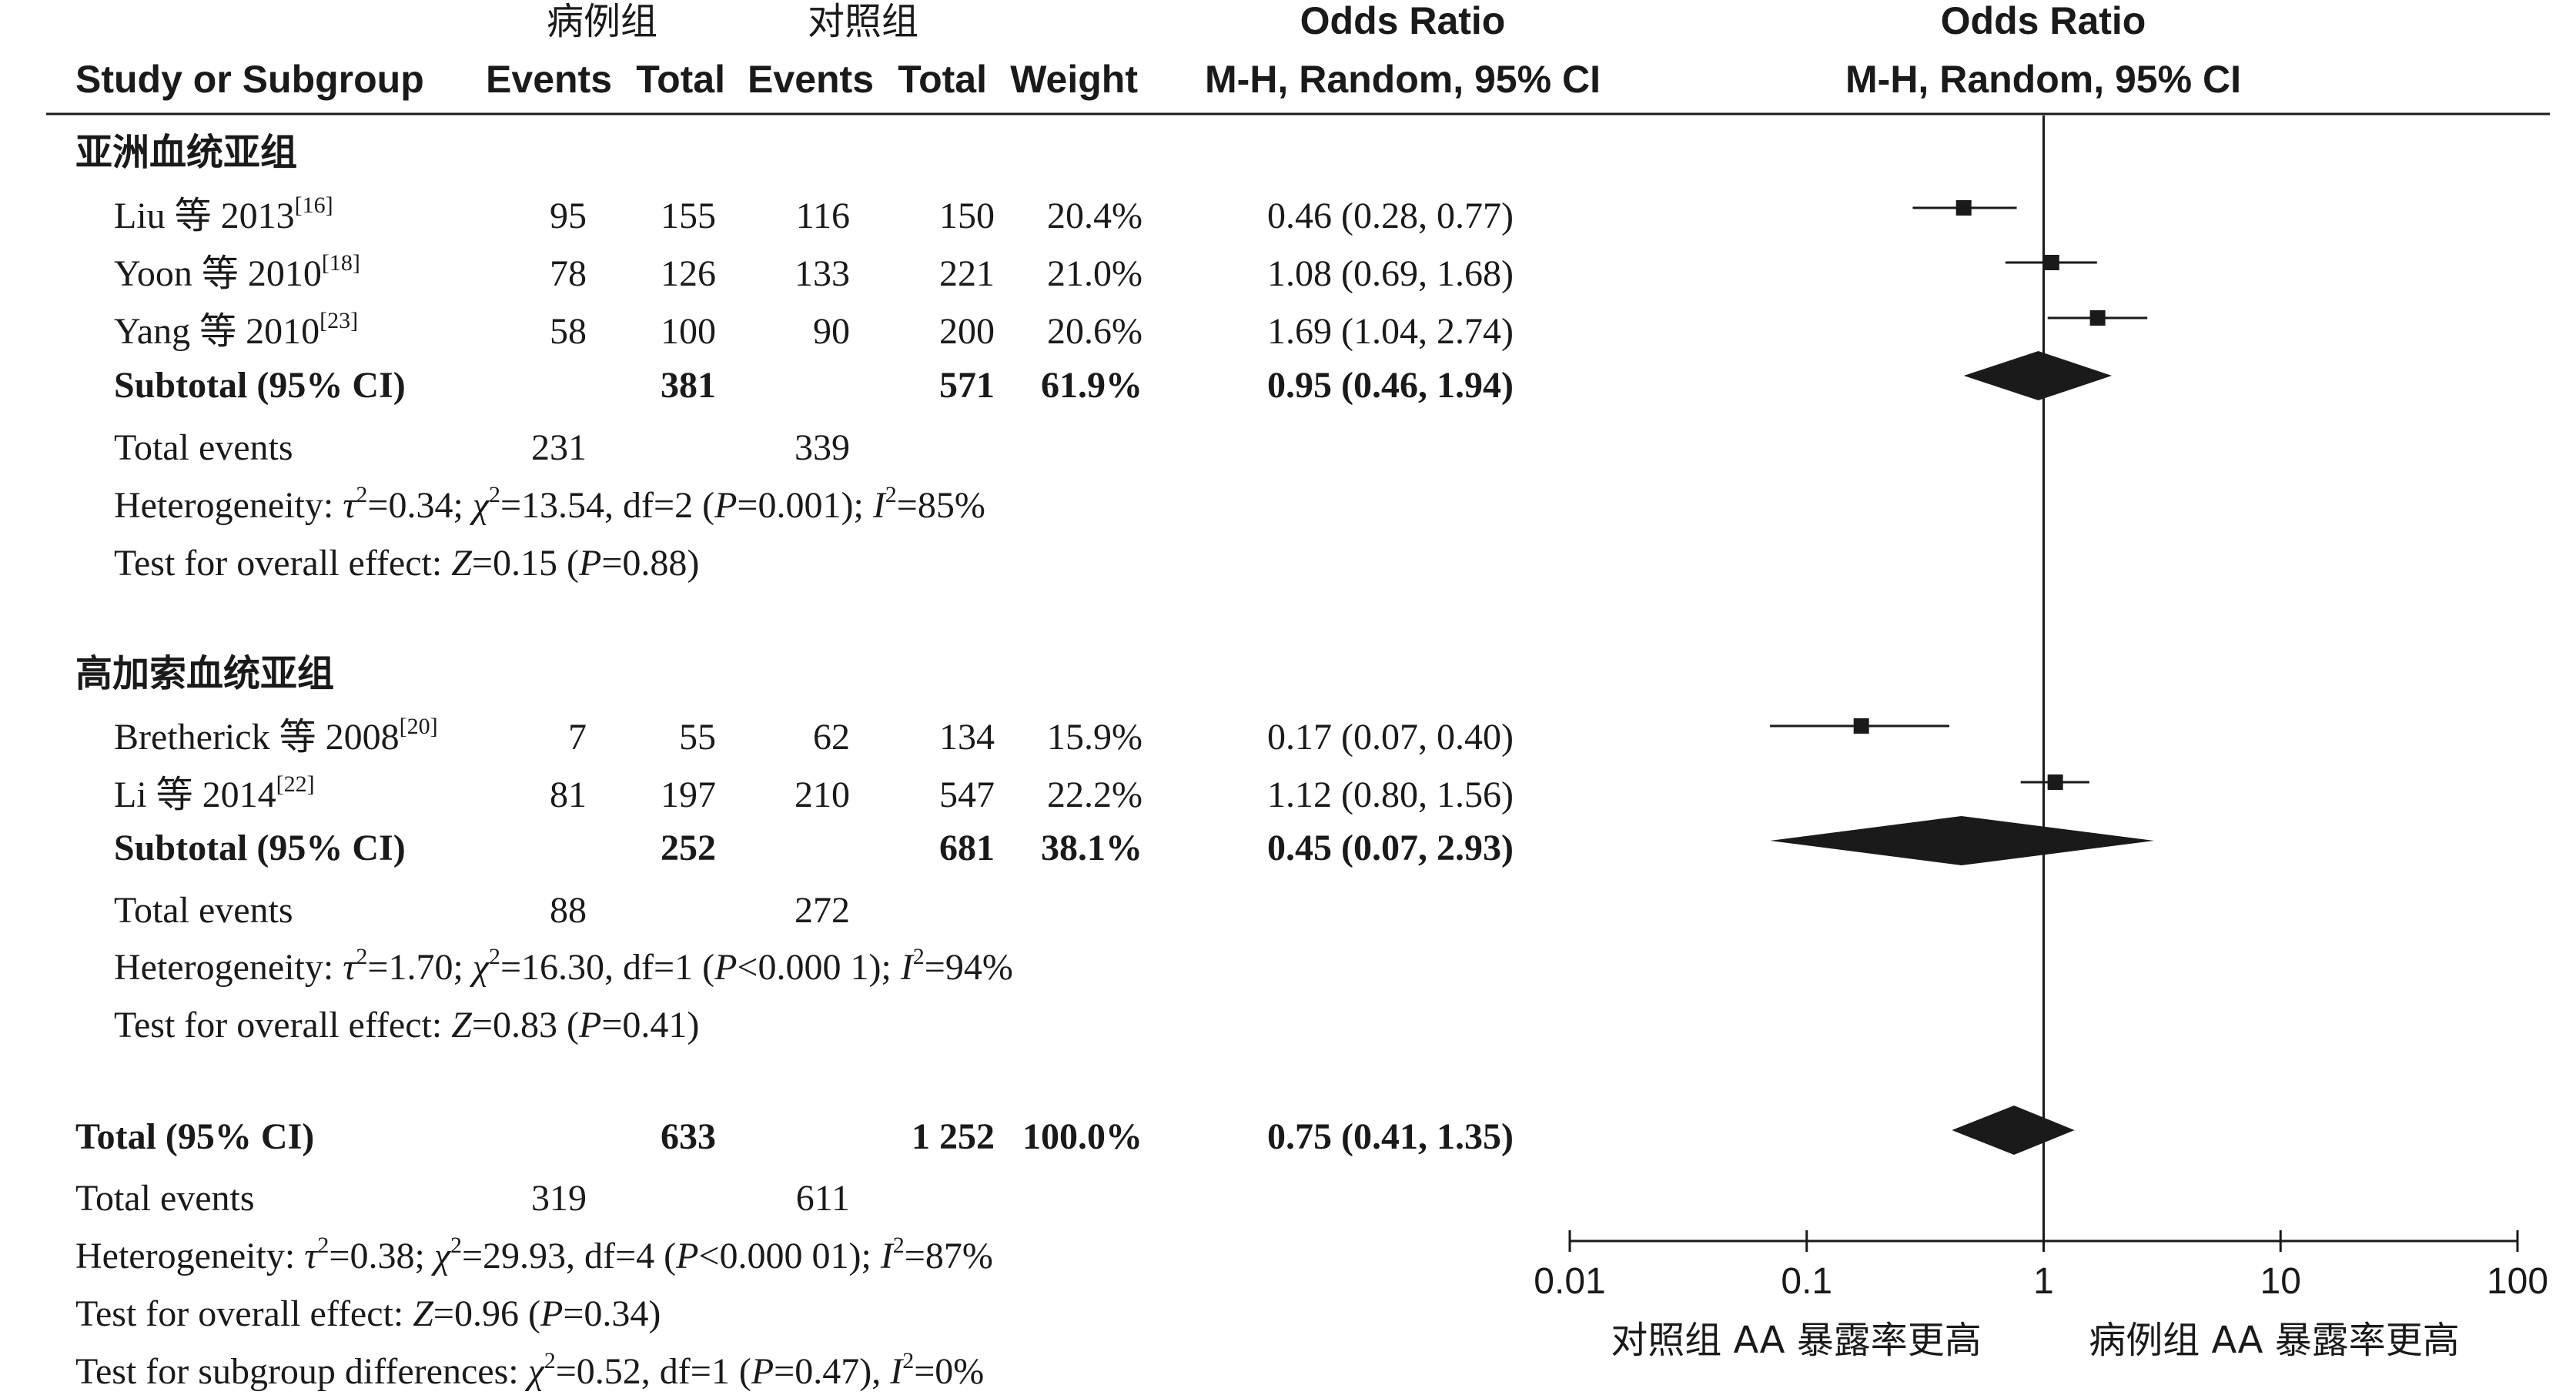 This screenshot has width=2576, height=1395. I want to click on events-control: 62, so click(832, 737).